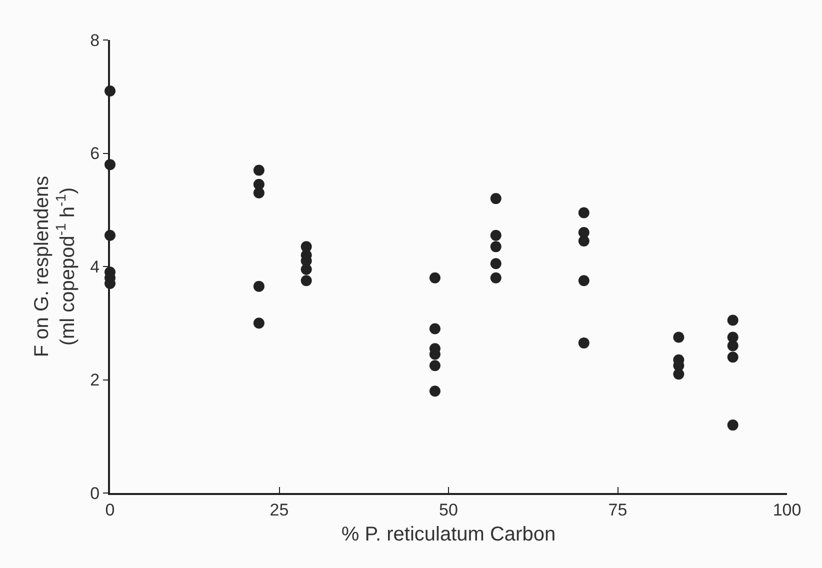 The width and height of the screenshot is (822, 568). Describe the element at coordinates (95, 493) in the screenshot. I see `y-tick-label: 0` at that location.